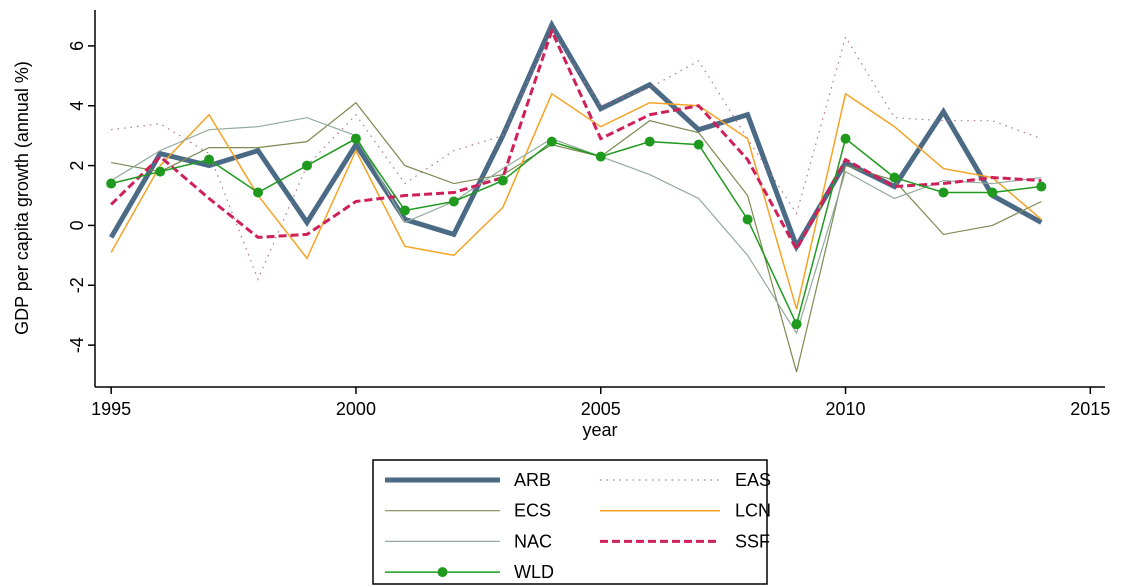 This screenshot has width=1125, height=587. Describe the element at coordinates (442, 572) in the screenshot. I see `legend-marker` at that location.